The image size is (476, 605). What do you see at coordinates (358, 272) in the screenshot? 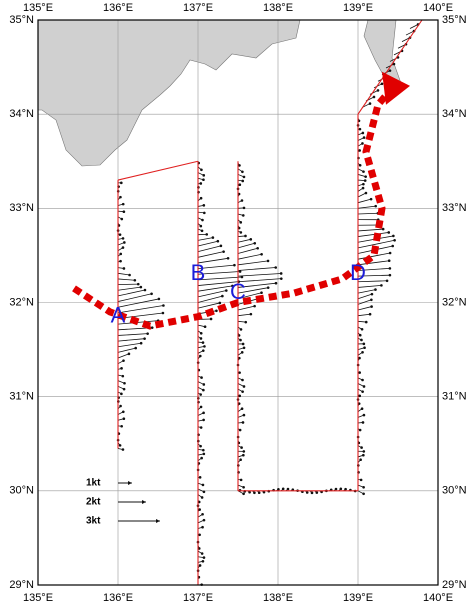
I see `section-label: D` at bounding box center [358, 272].